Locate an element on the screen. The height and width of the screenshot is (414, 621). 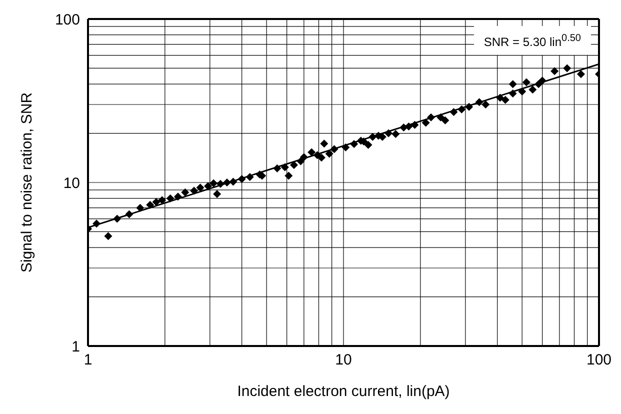
x-tick-label: 100 is located at coordinates (599, 360).